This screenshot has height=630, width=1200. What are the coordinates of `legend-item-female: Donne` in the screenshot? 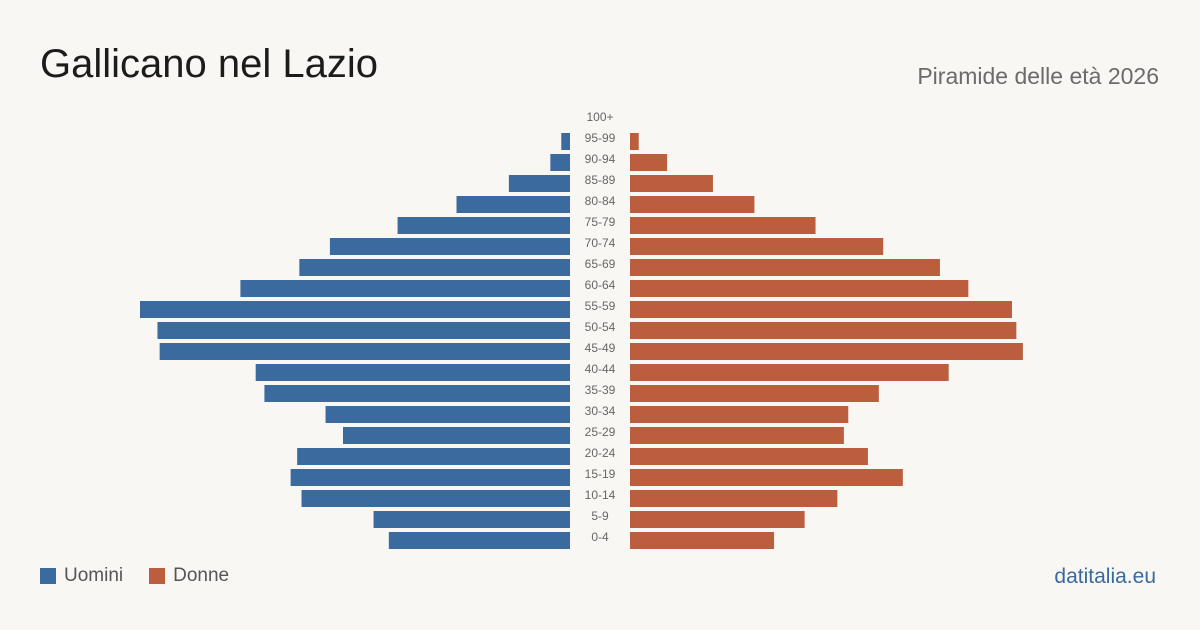 It's located at (189, 576).